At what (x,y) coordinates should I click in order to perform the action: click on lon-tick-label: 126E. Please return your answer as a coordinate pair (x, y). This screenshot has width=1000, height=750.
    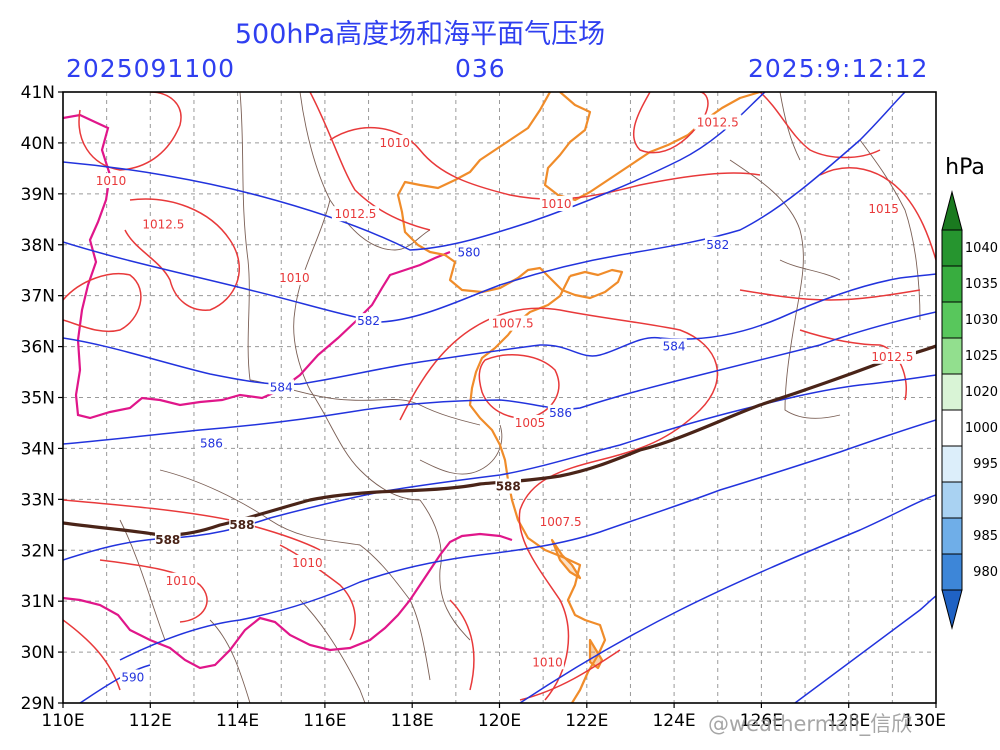
    Looking at the image, I should click on (761, 721).